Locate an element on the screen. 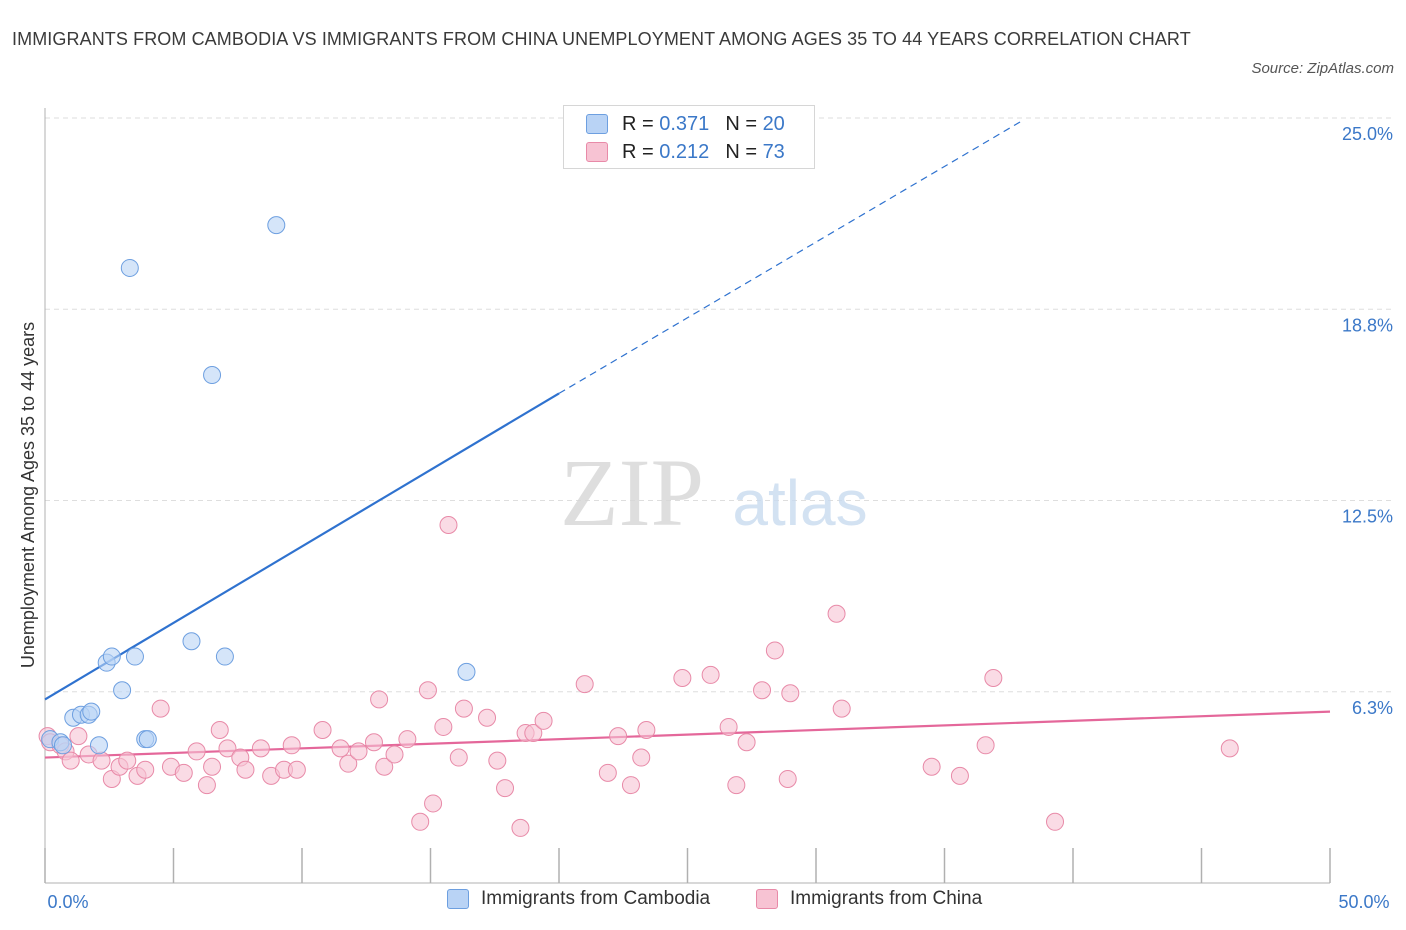 This screenshot has width=1406, height=930. y-tick-label: 18.8% is located at coordinates (1367, 325).